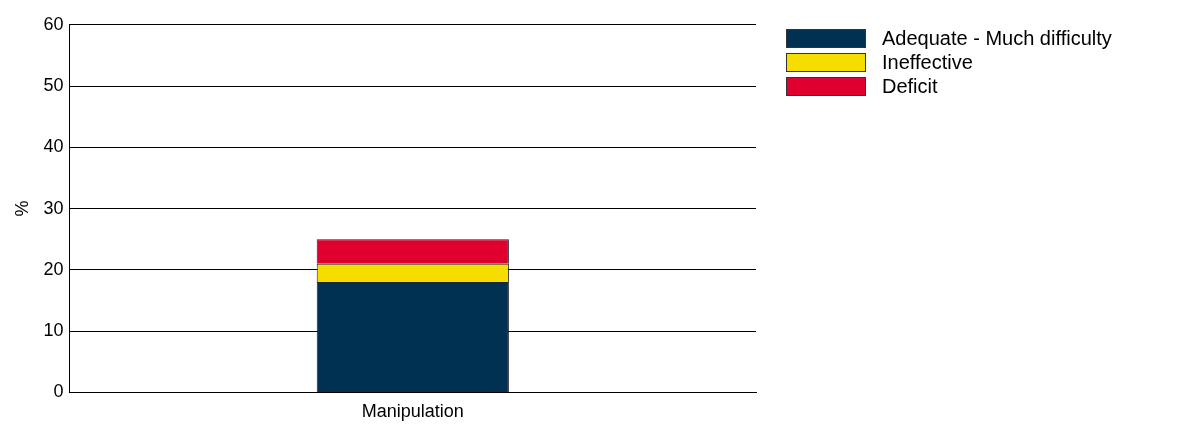 The width and height of the screenshot is (1192, 434). Describe the element at coordinates (910, 86) in the screenshot. I see `legend-label: Deficit` at that location.